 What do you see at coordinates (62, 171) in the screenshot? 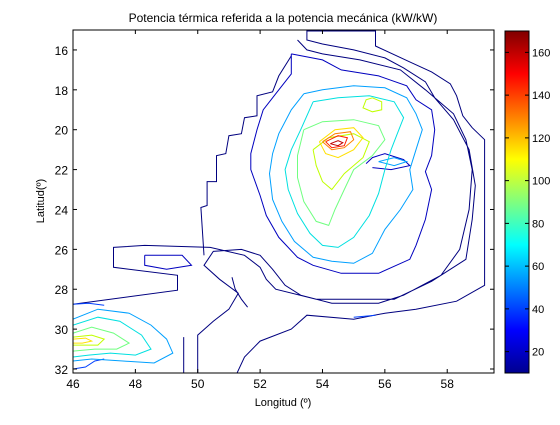
I see `y-tick-label-22: 22` at bounding box center [62, 171].